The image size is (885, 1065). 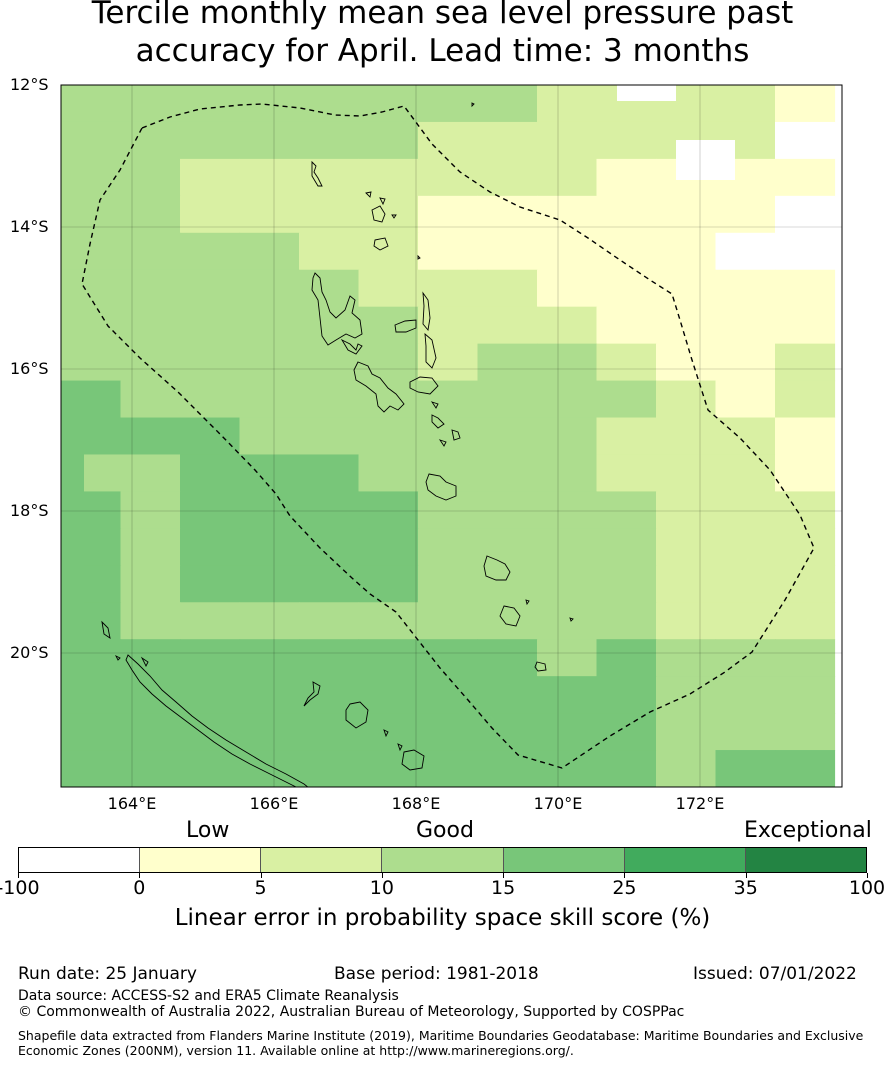 What do you see at coordinates (312, 694) in the screenshot?
I see `island-ouvea` at bounding box center [312, 694].